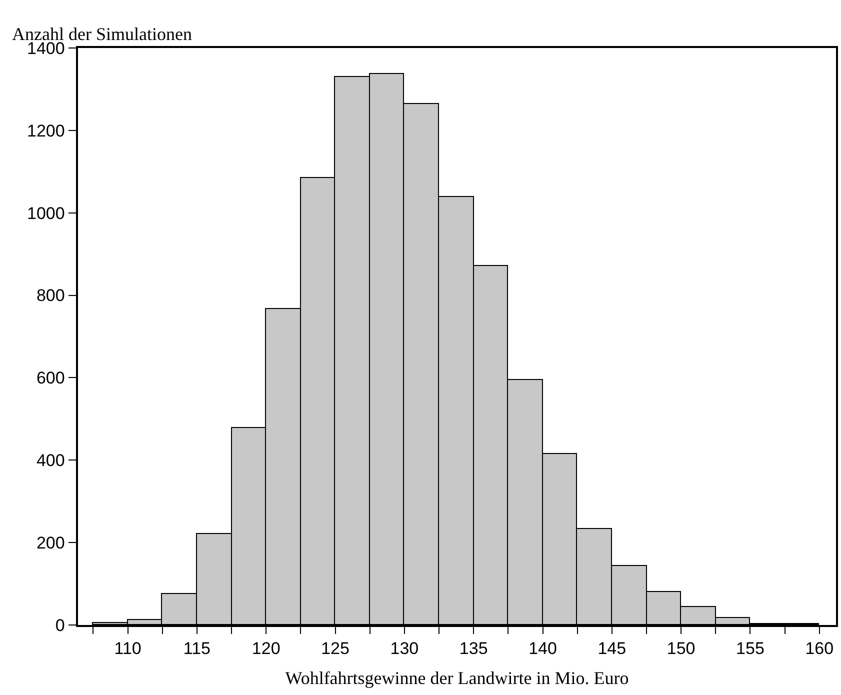 This screenshot has height=695, width=841. What do you see at coordinates (60, 625) in the screenshot?
I see `y-tick-label: 0` at bounding box center [60, 625].